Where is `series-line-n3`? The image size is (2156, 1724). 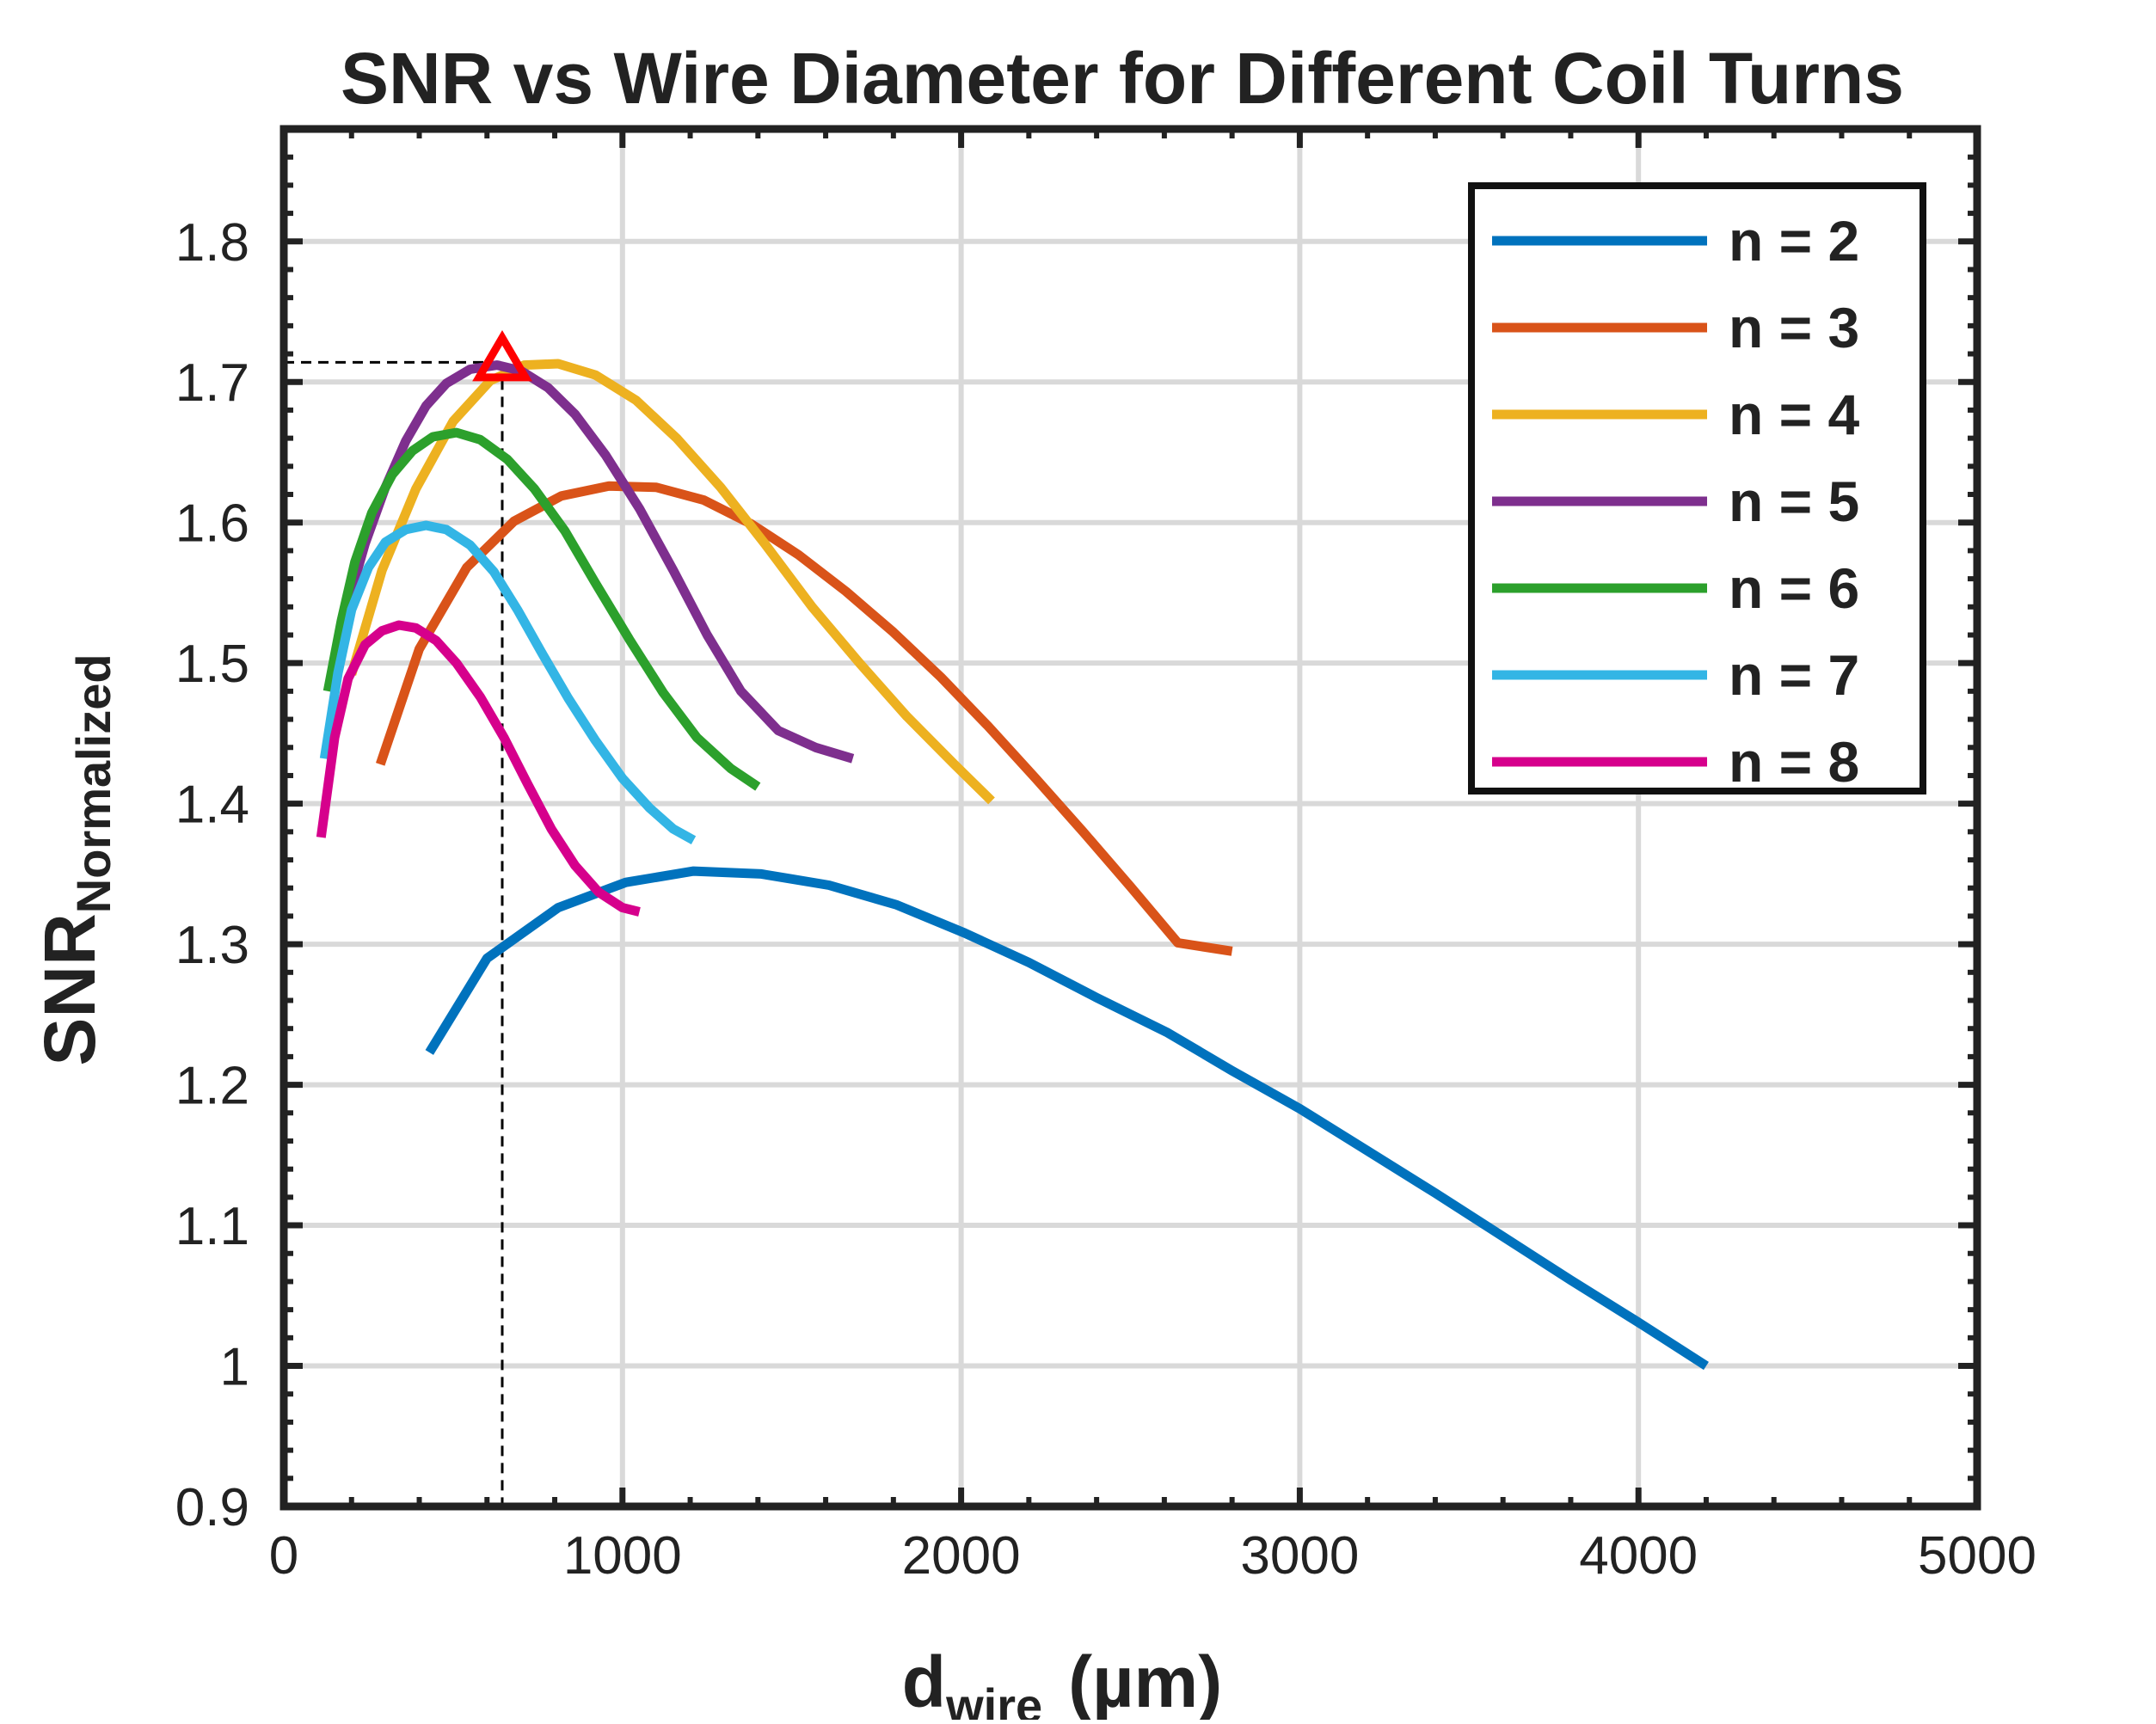 series-line-n3 is located at coordinates (804, 718).